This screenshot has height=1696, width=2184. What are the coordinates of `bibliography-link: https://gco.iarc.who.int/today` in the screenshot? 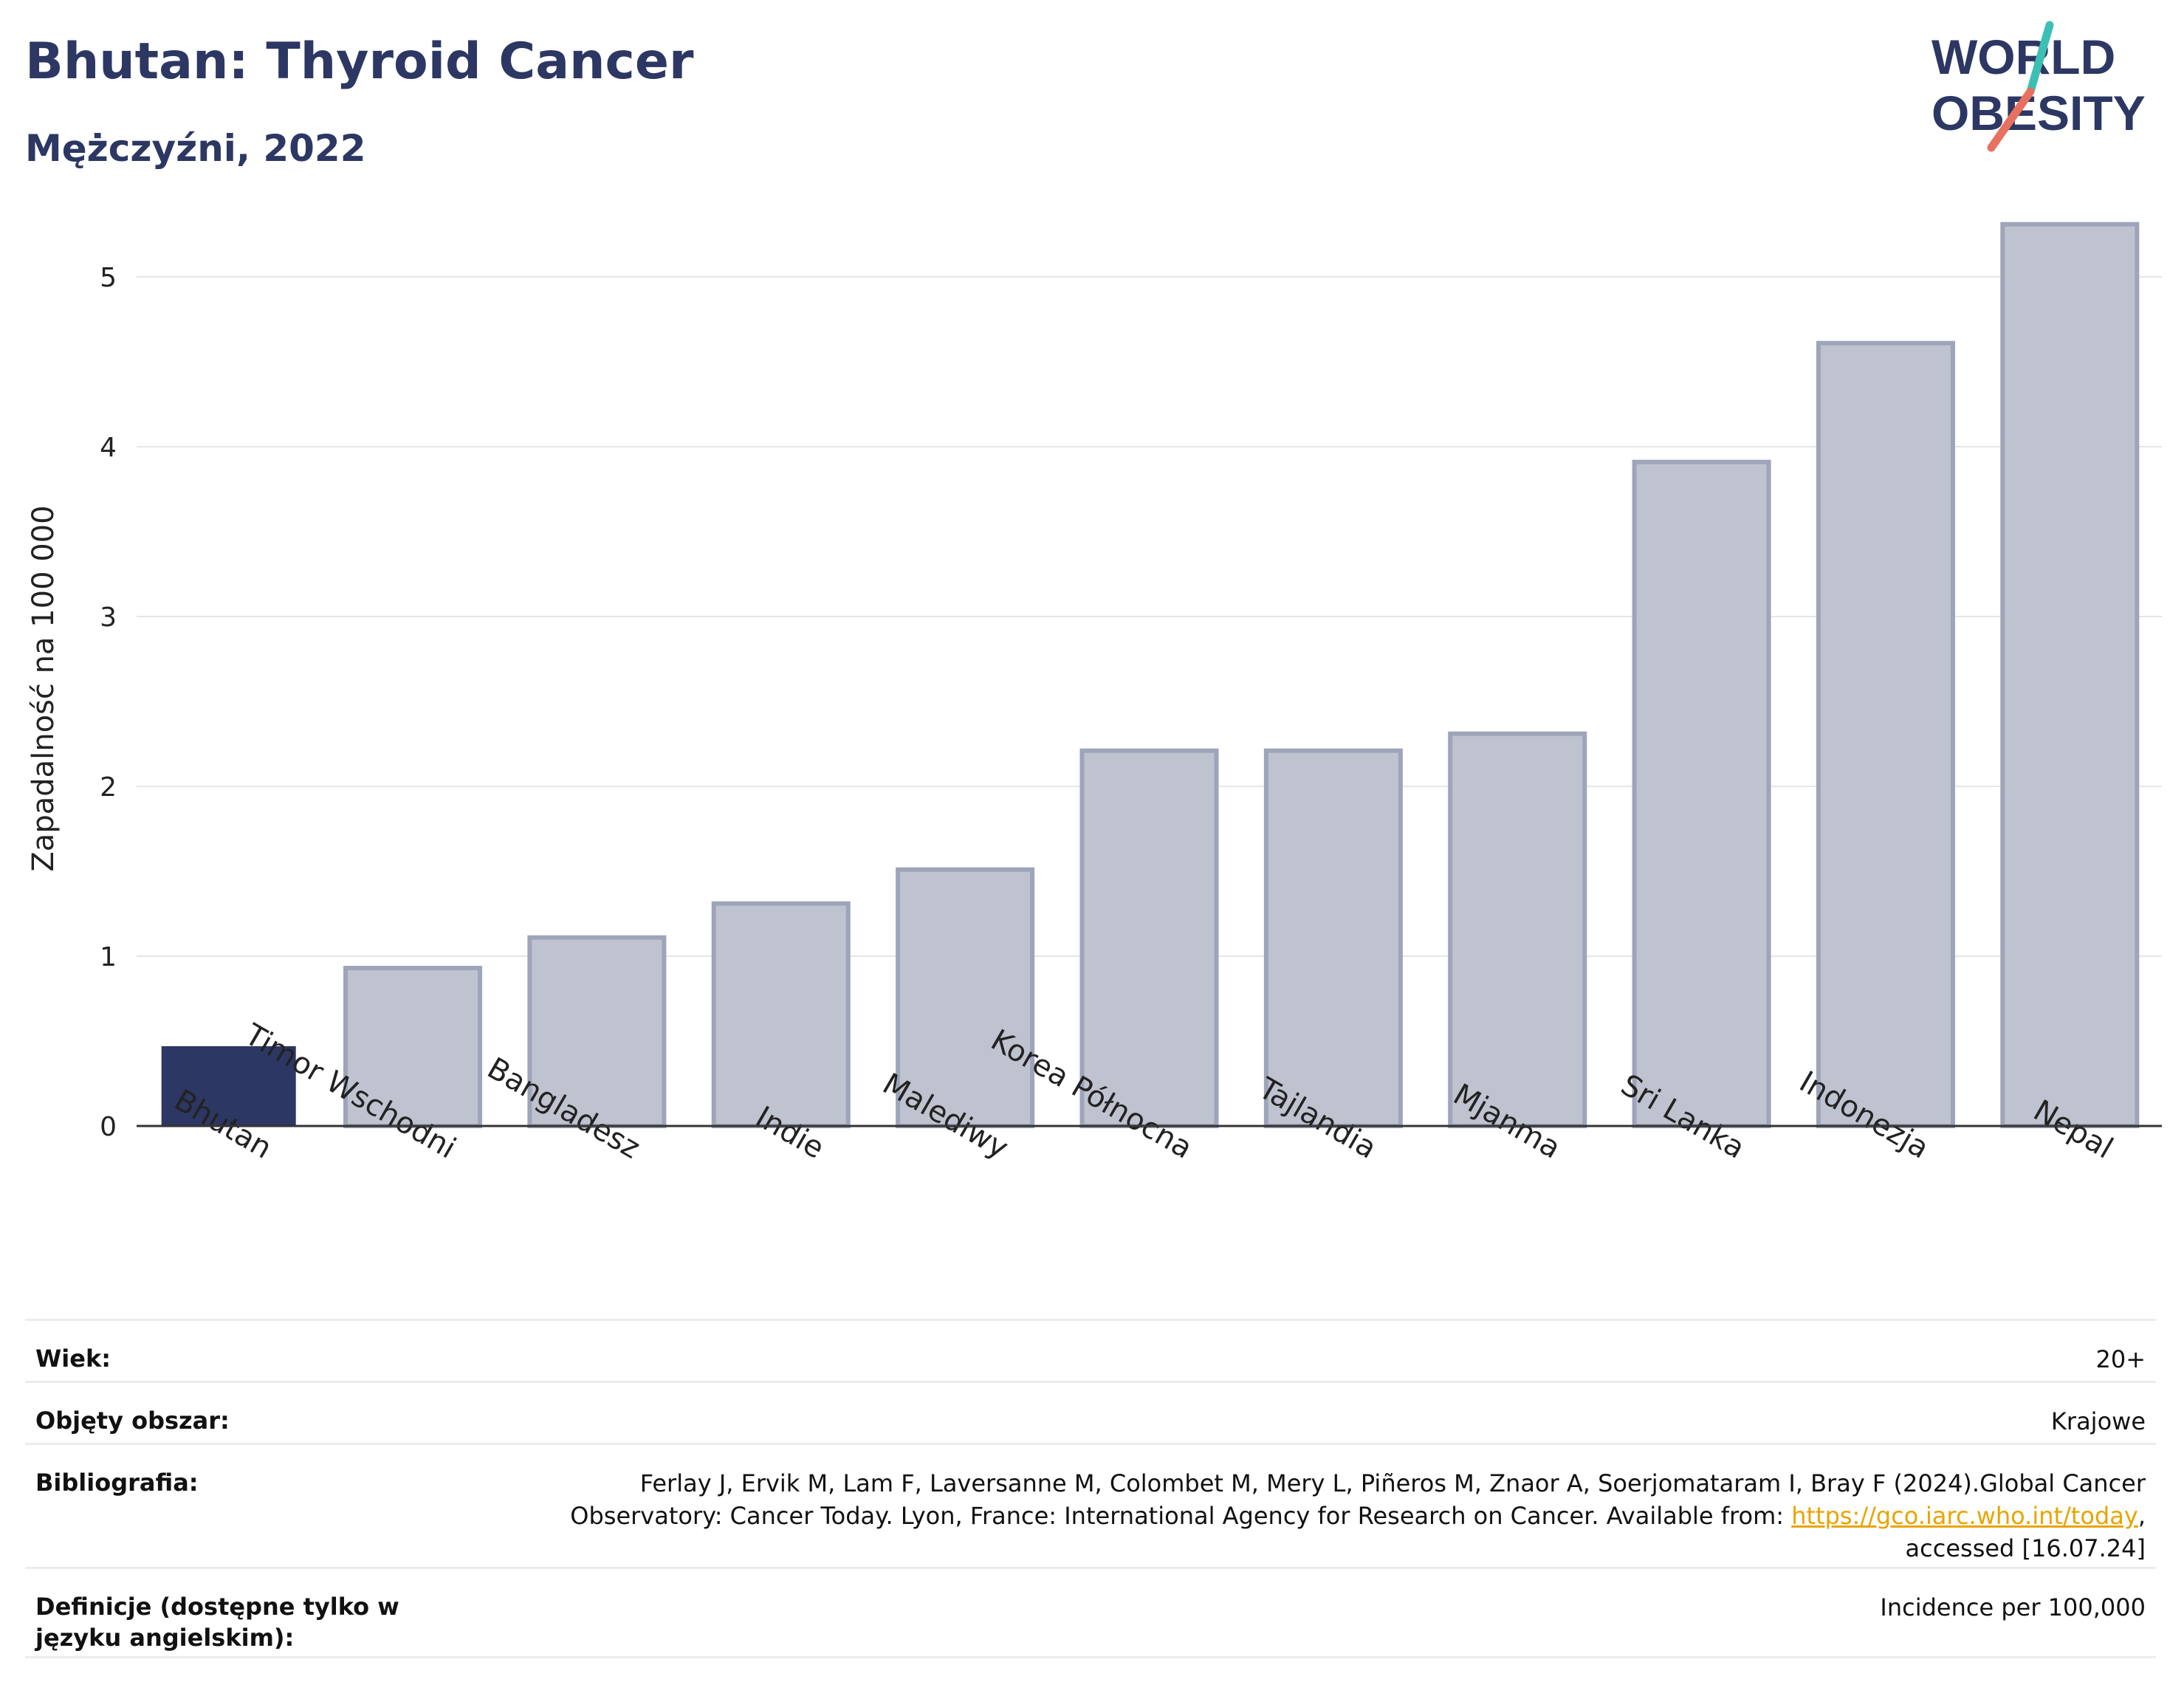 It's located at (1965, 1516).